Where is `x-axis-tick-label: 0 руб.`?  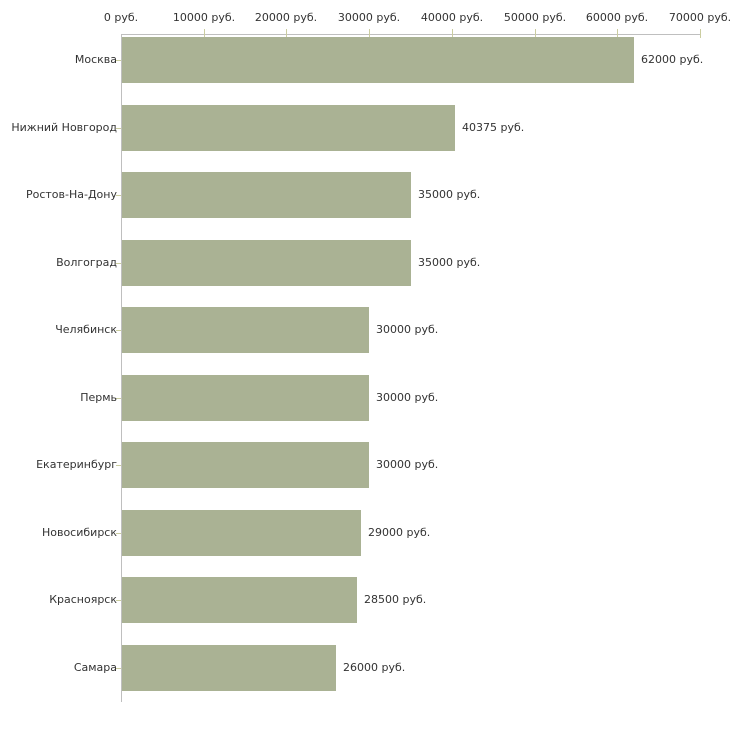
x-axis-tick-label: 0 руб. is located at coordinates (121, 17).